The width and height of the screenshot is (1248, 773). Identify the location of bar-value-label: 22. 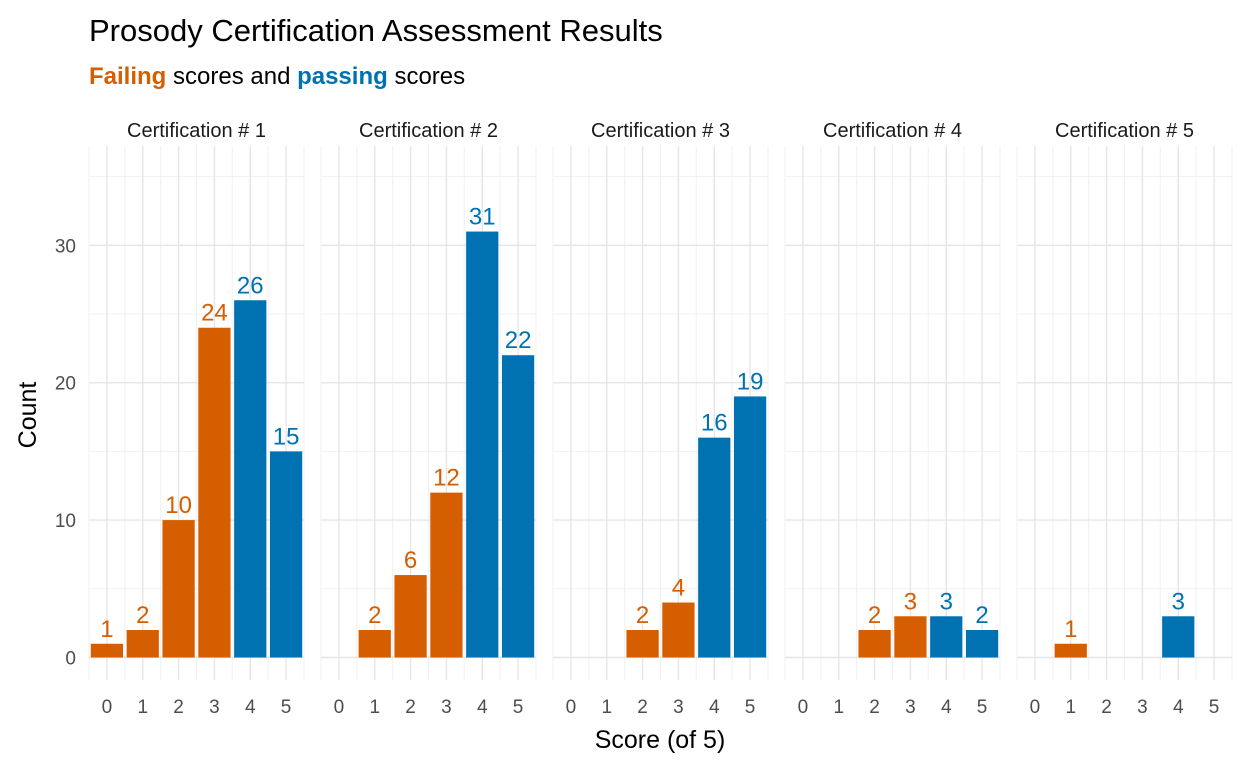
(518, 340).